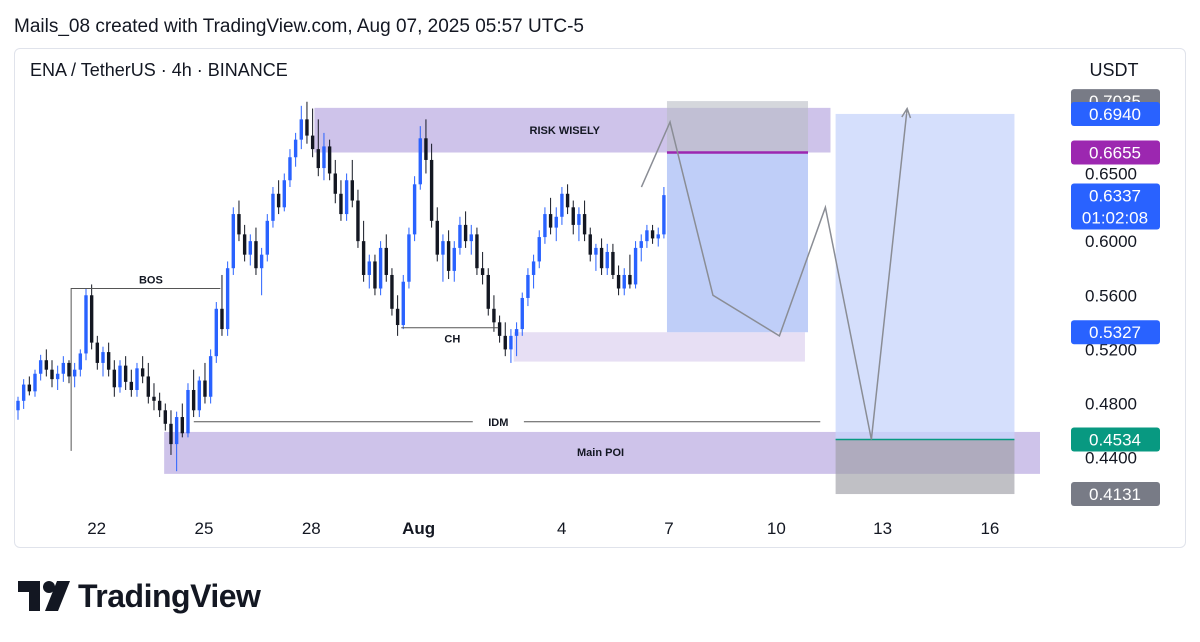 The width and height of the screenshot is (1200, 642). I want to click on main-poi-label: Main POI, so click(600, 453).